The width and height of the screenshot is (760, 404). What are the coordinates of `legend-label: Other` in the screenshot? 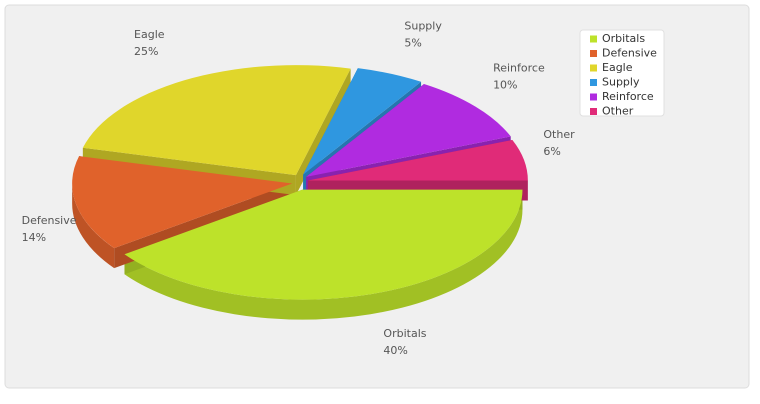 It's located at (618, 111).